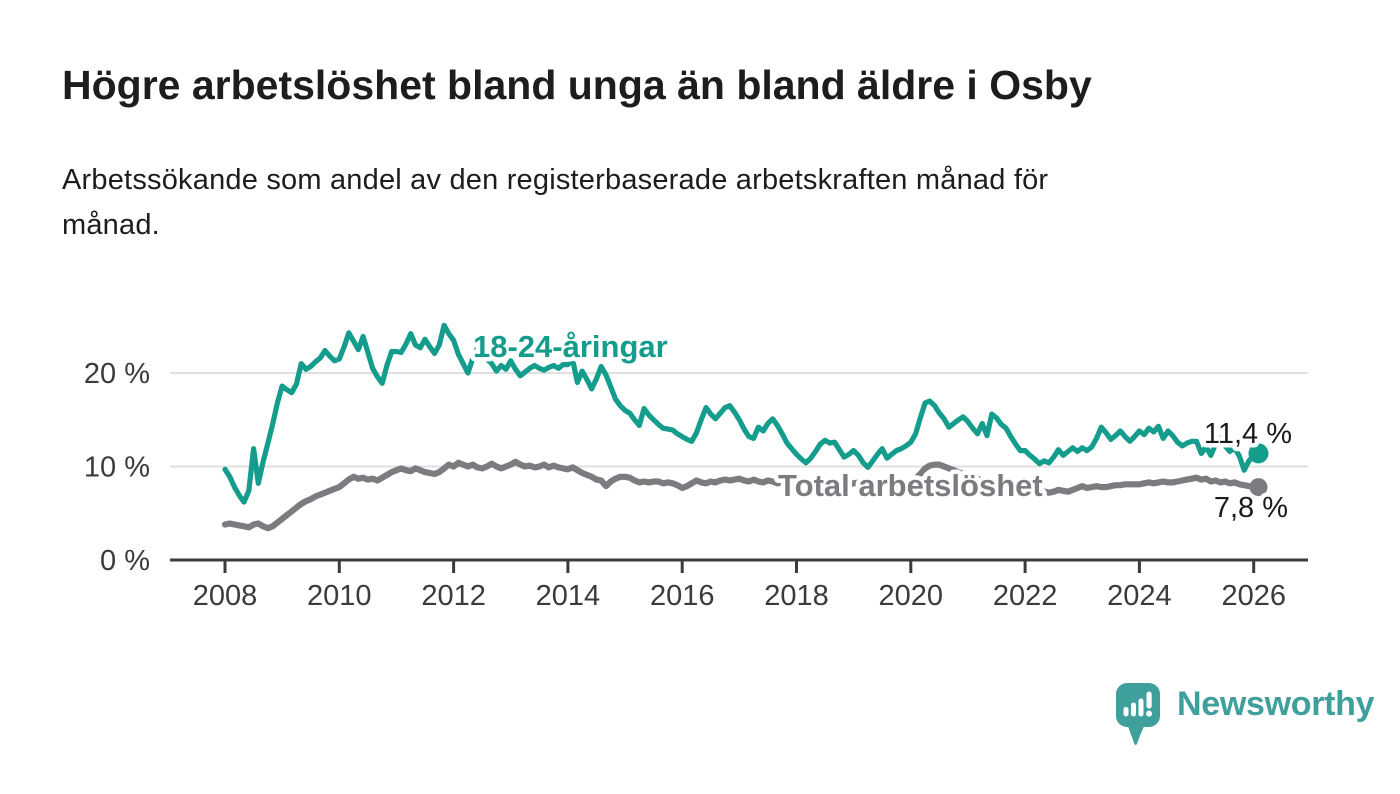  I want to click on x-tick-label-2026: 2026, so click(1253, 596).